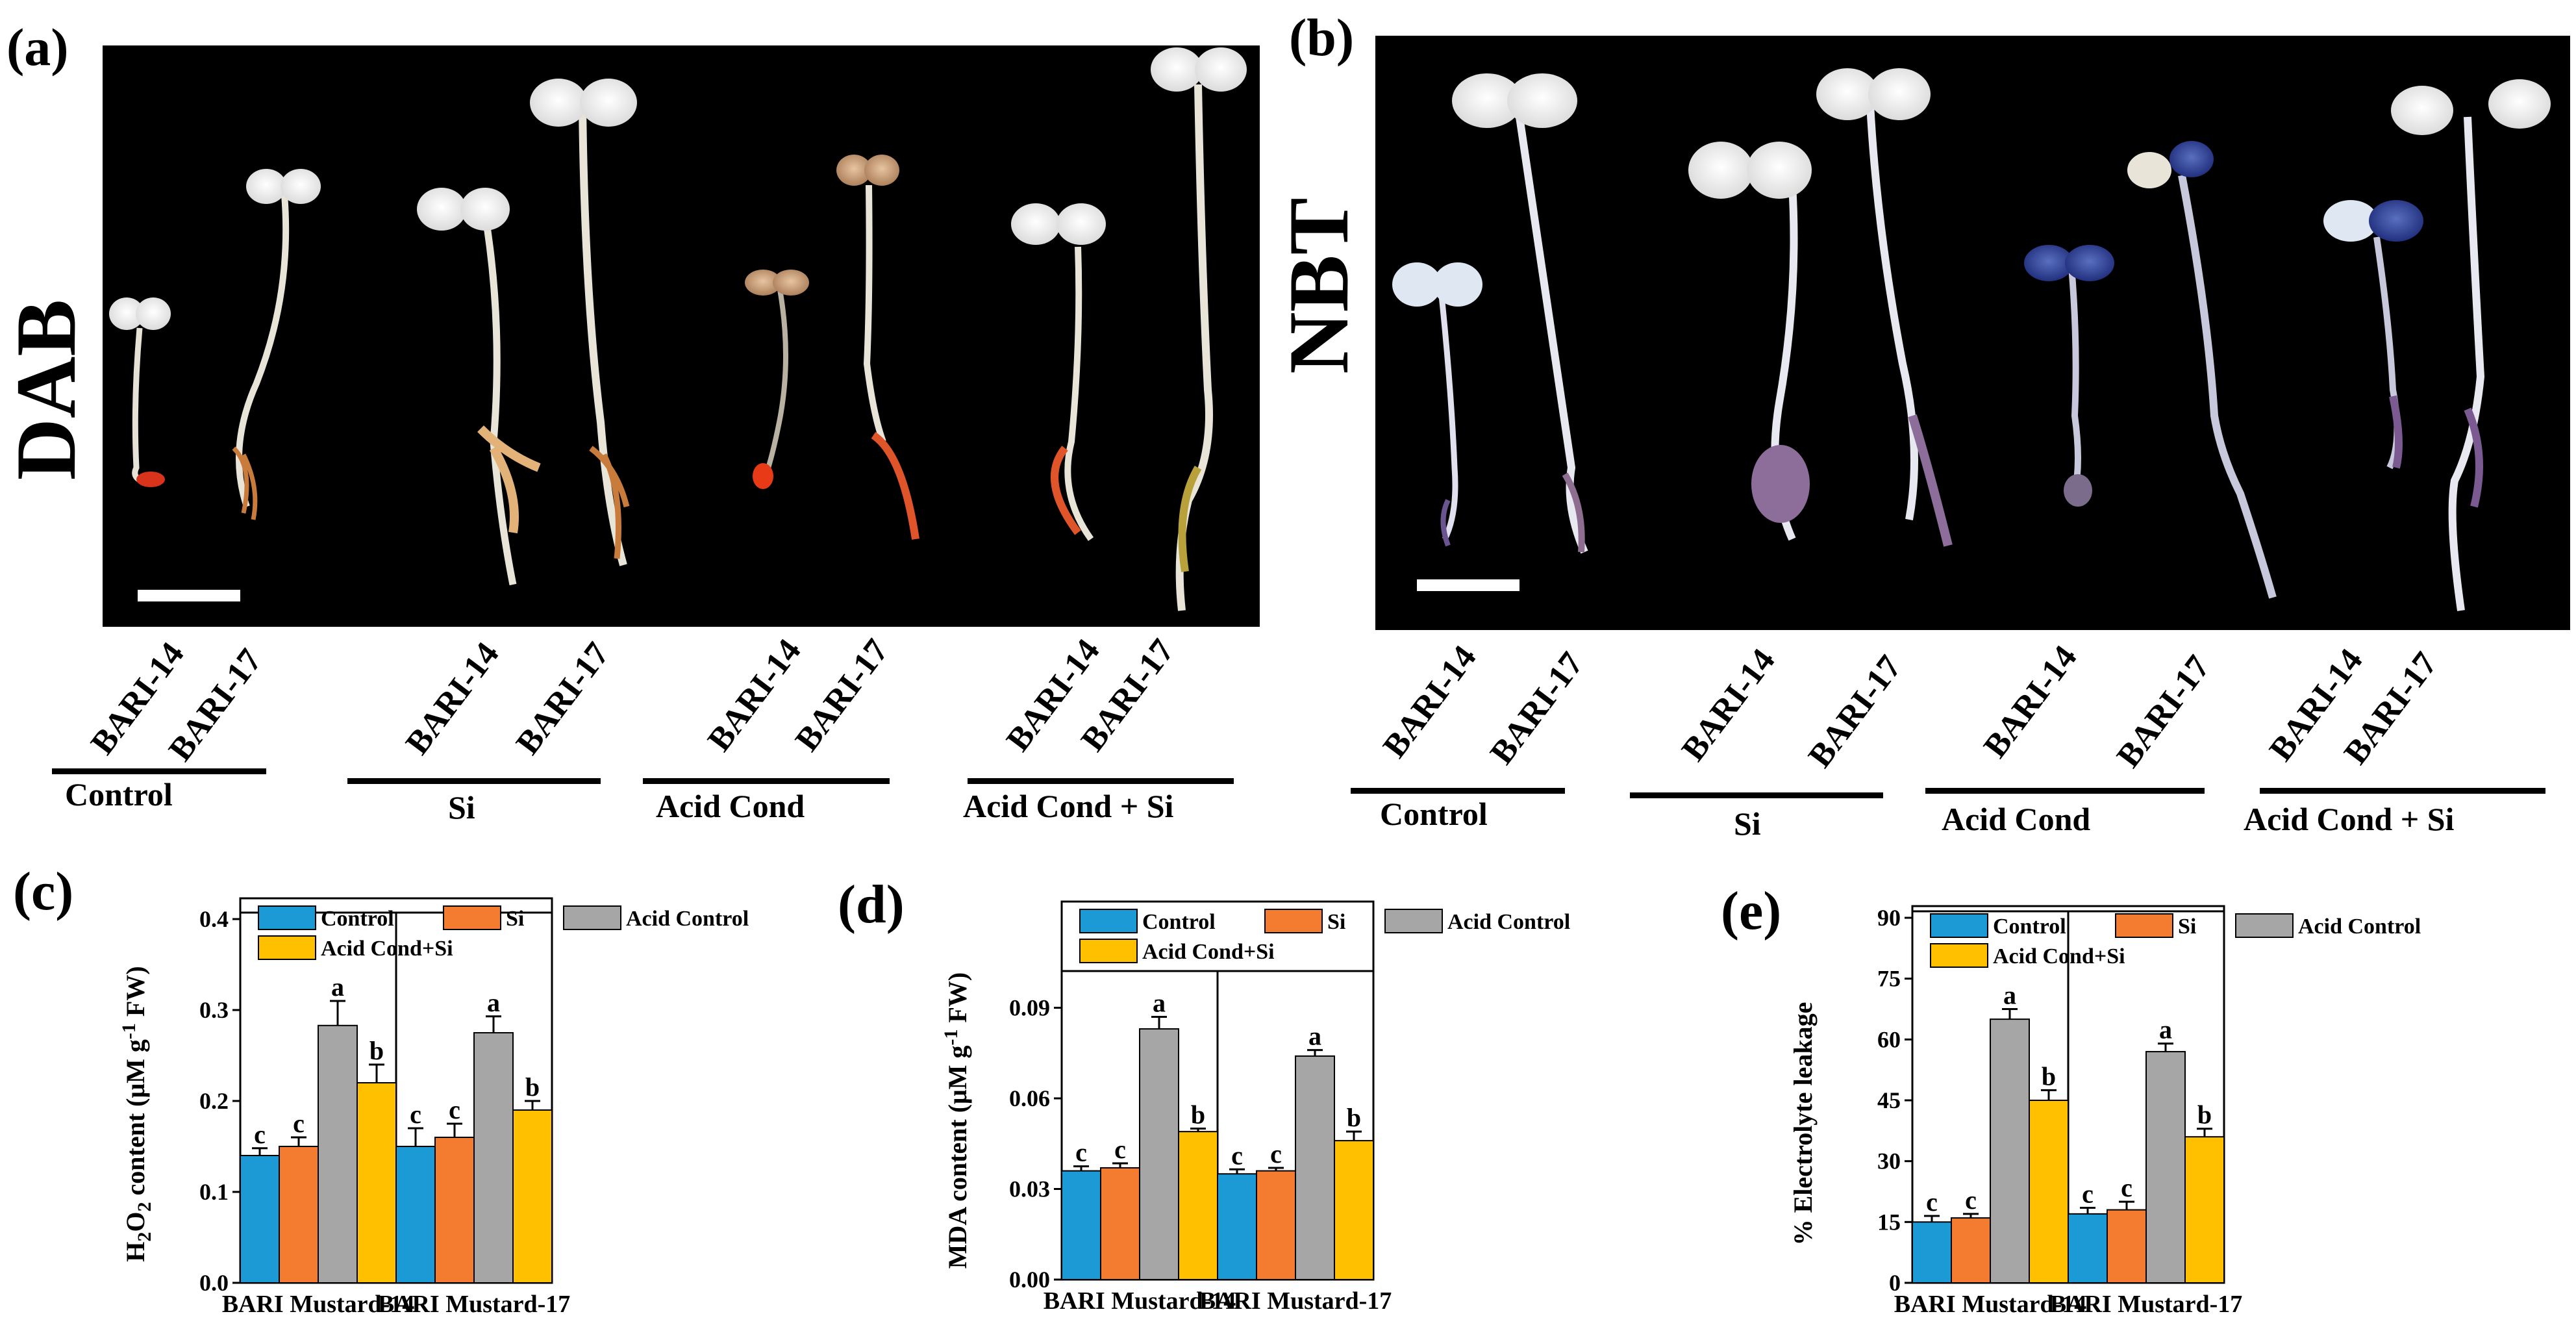  Describe the element at coordinates (777, 379) in the screenshot. I see `dab-seedling-acid-b14` at that location.